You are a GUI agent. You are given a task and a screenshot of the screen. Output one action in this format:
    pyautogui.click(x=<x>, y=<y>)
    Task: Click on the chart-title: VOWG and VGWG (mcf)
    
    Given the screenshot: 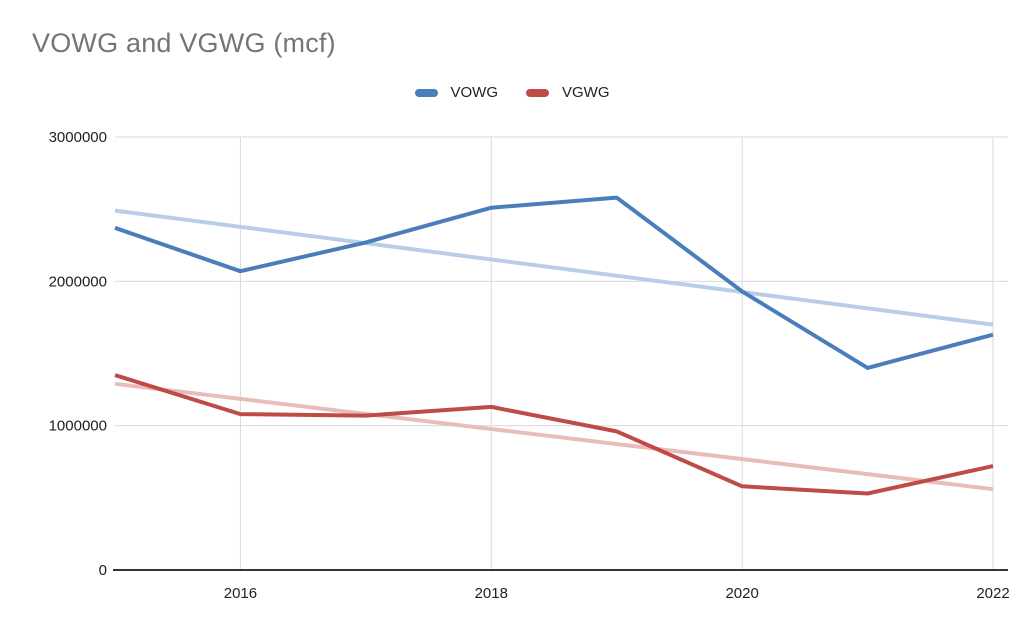 What is the action you would take?
    pyautogui.click(x=184, y=43)
    